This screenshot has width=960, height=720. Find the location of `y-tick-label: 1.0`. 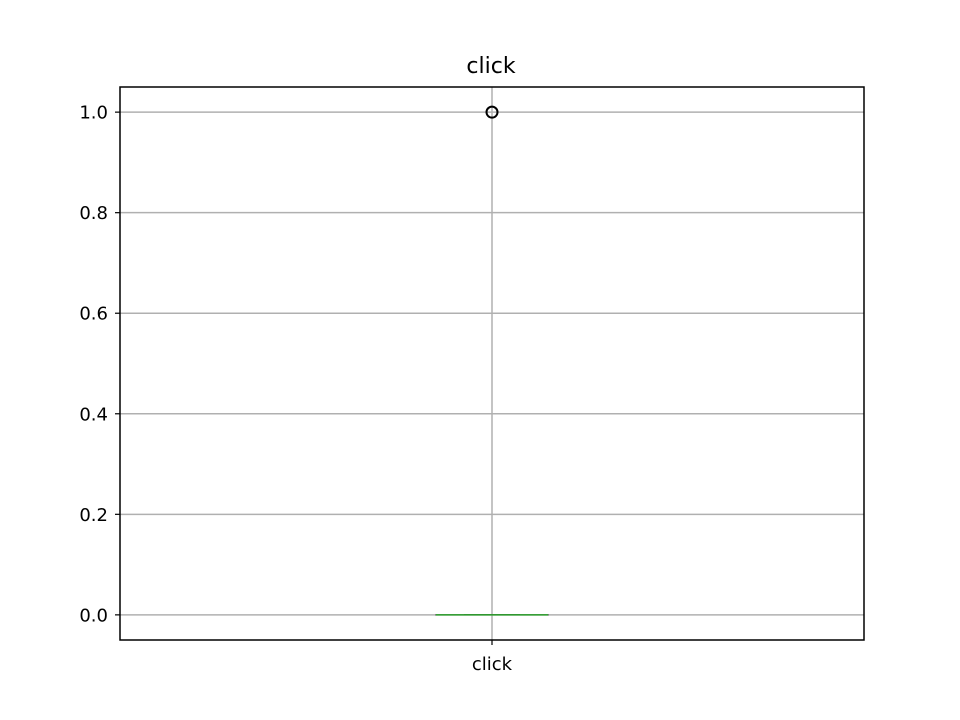

y-tick-label: 1.0 is located at coordinates (93, 113).